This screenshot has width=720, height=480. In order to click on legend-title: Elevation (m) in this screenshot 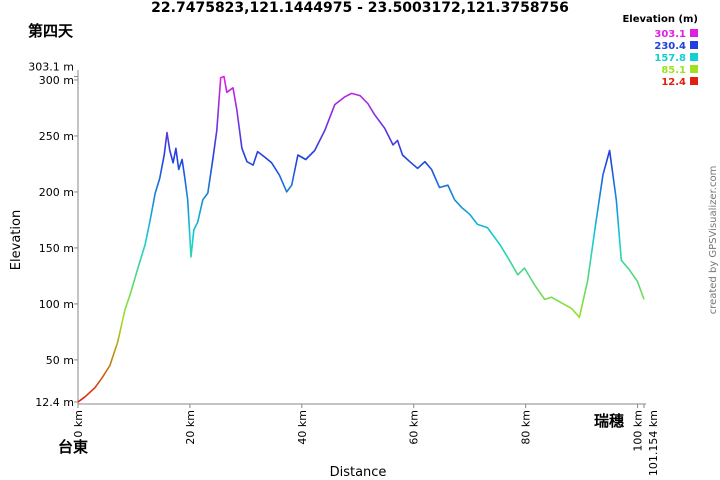, I will do `click(660, 19)`.